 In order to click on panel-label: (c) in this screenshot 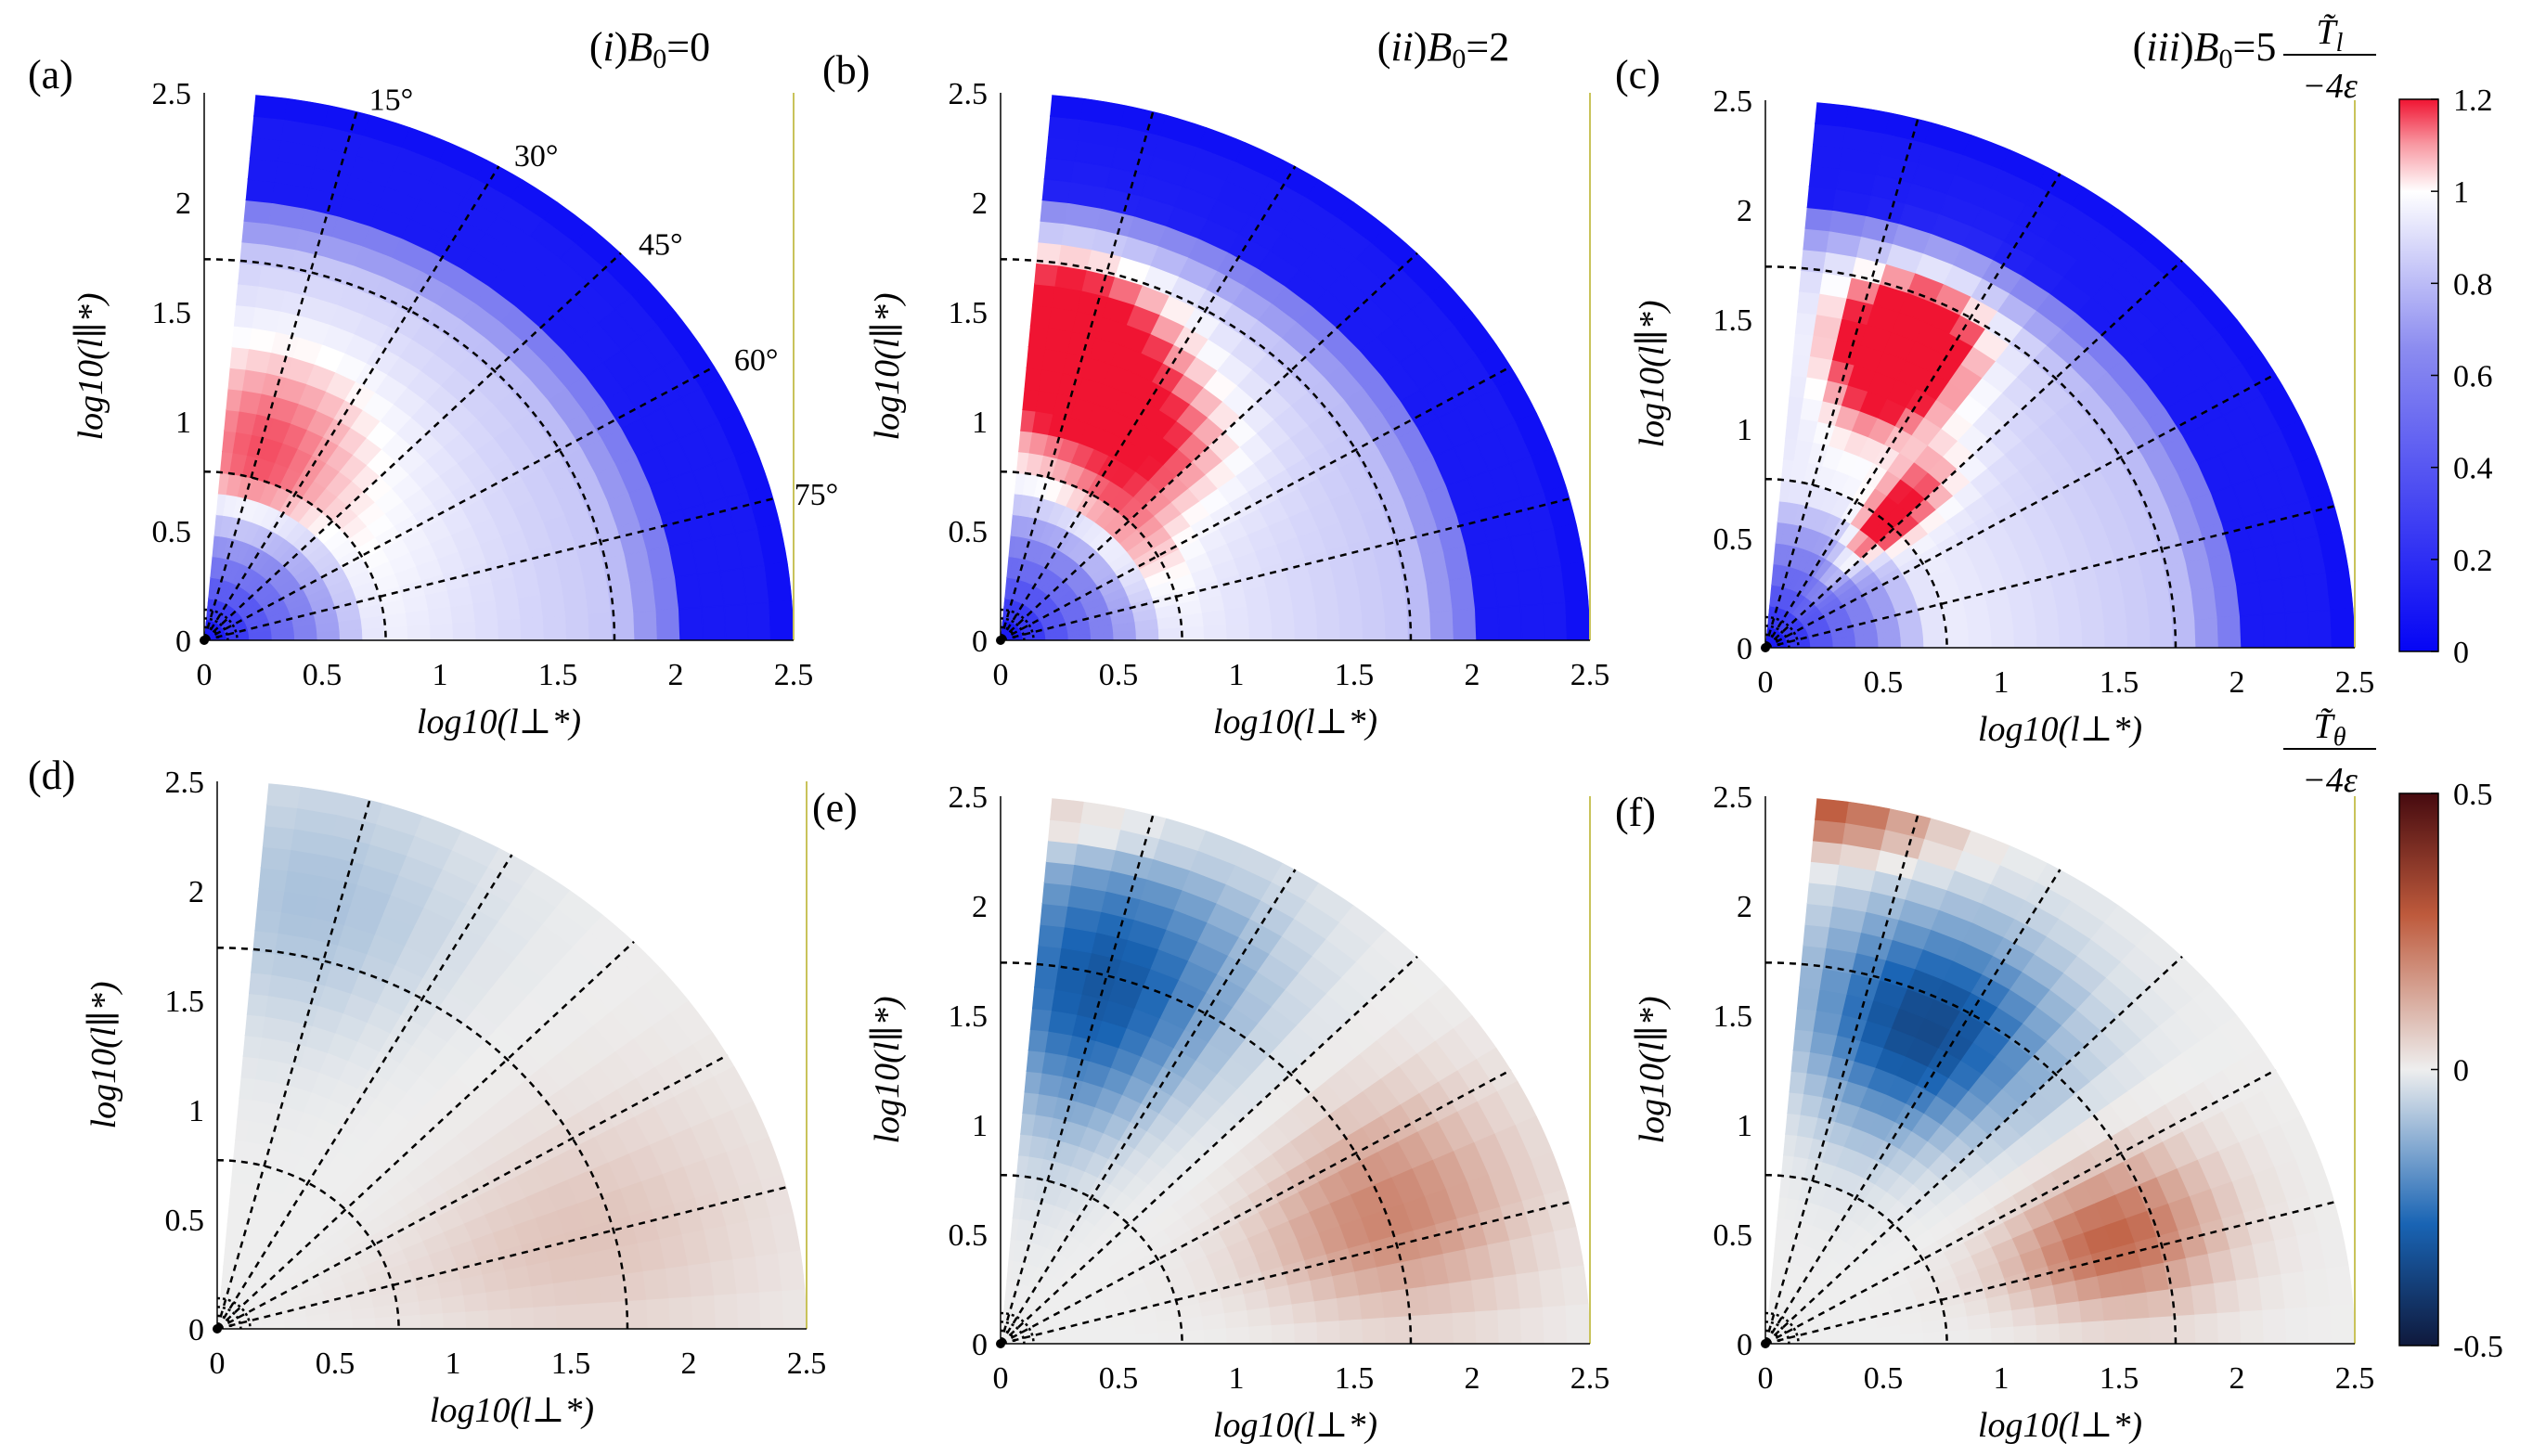, I will do `click(1638, 74)`.